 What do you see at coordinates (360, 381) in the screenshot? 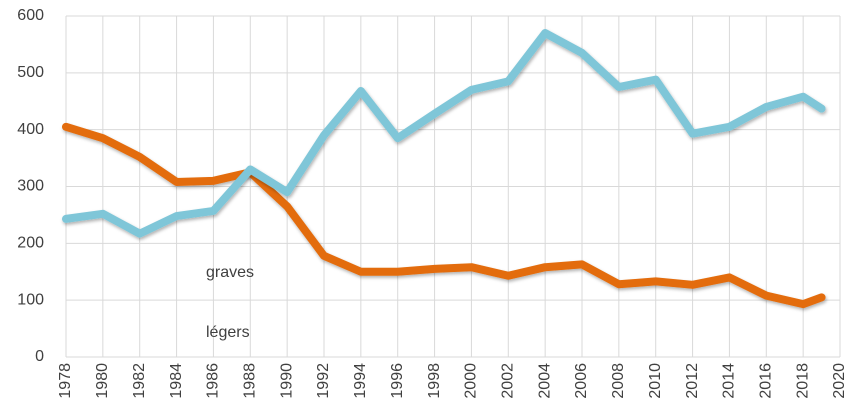
I see `x-tick-label: 1994` at bounding box center [360, 381].